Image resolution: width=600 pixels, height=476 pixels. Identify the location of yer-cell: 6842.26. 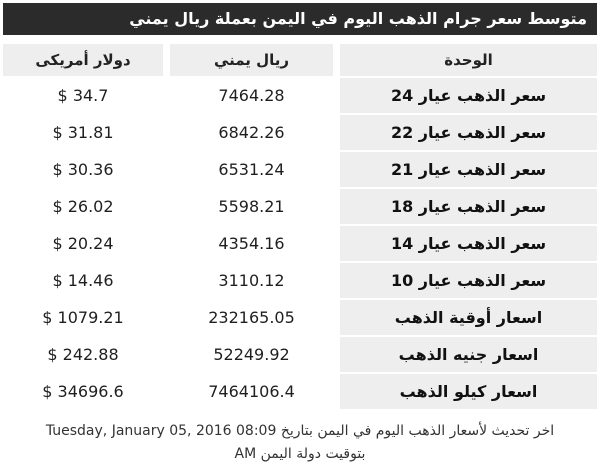
(251, 132).